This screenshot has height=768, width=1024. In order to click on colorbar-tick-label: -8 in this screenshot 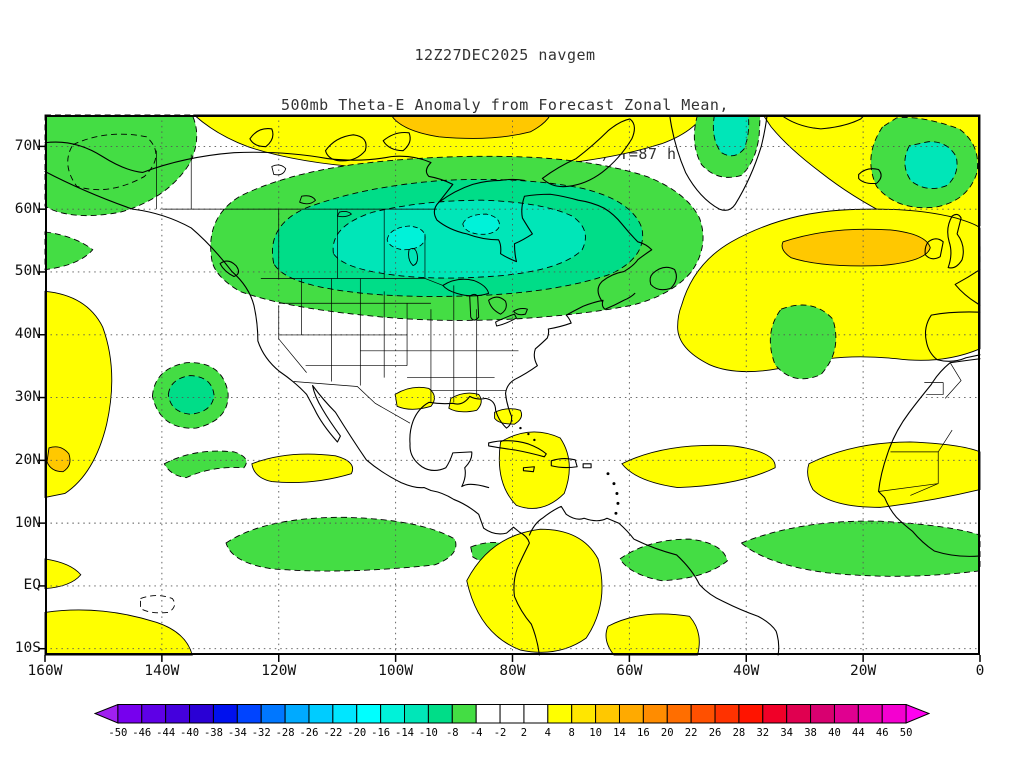, I will do `click(452, 733)`.